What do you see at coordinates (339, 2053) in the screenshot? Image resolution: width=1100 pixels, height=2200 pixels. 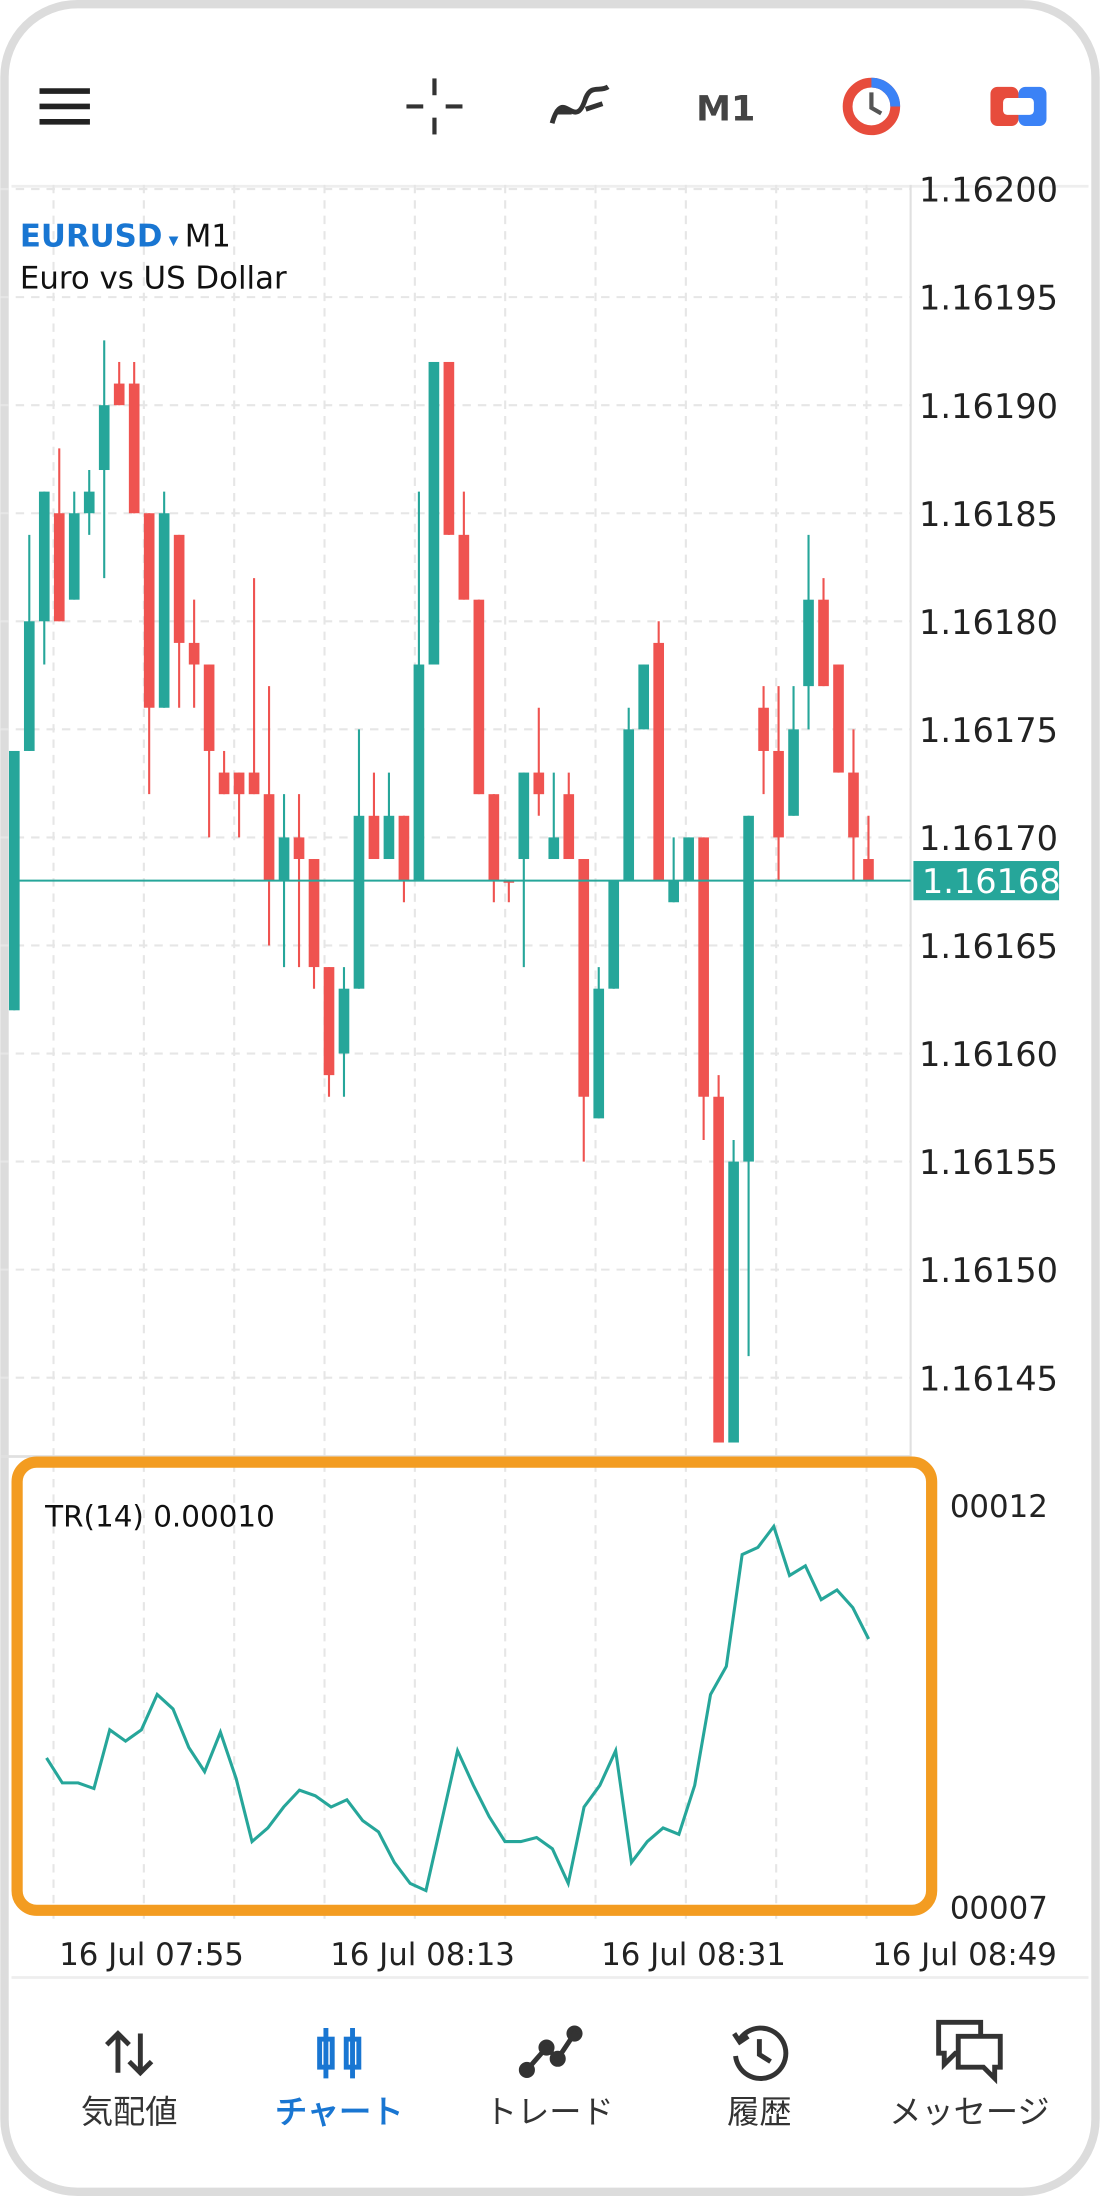 I see `chart-icon` at bounding box center [339, 2053].